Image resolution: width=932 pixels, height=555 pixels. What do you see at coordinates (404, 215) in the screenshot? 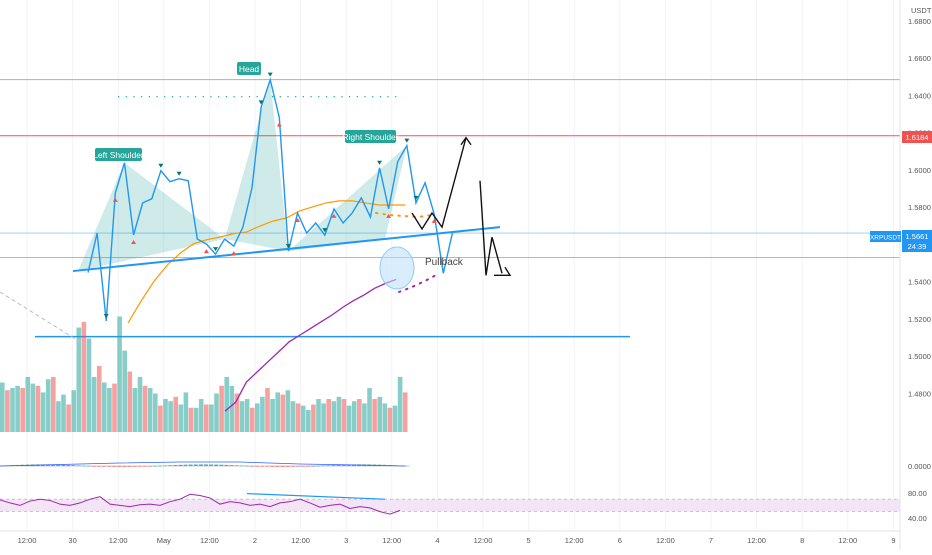
I see `ma-fast-projection-dots` at bounding box center [404, 215].